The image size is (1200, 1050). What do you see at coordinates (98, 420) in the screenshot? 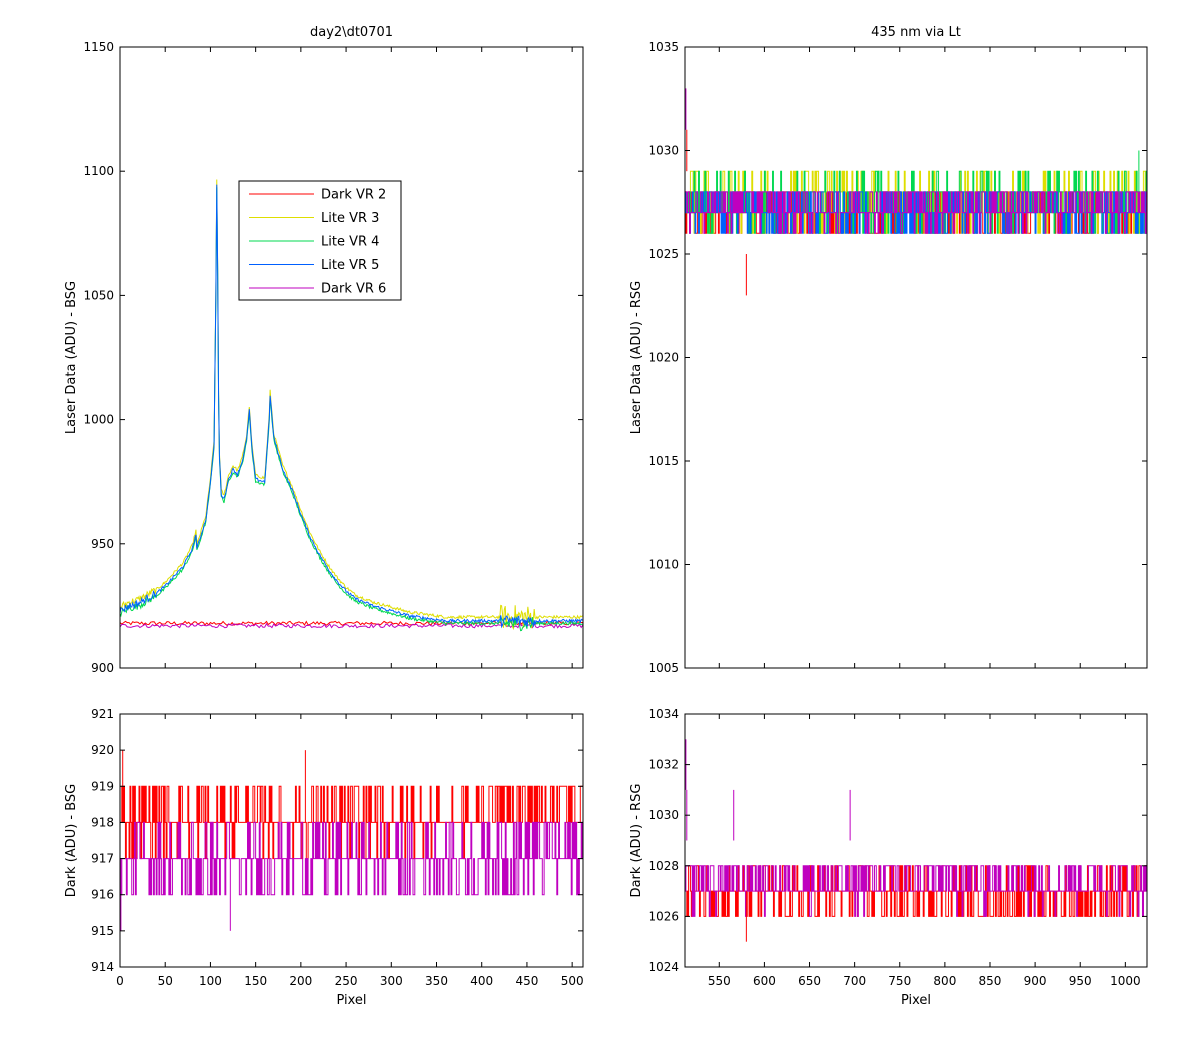
I see `y-tick-label: 1000` at bounding box center [98, 420].